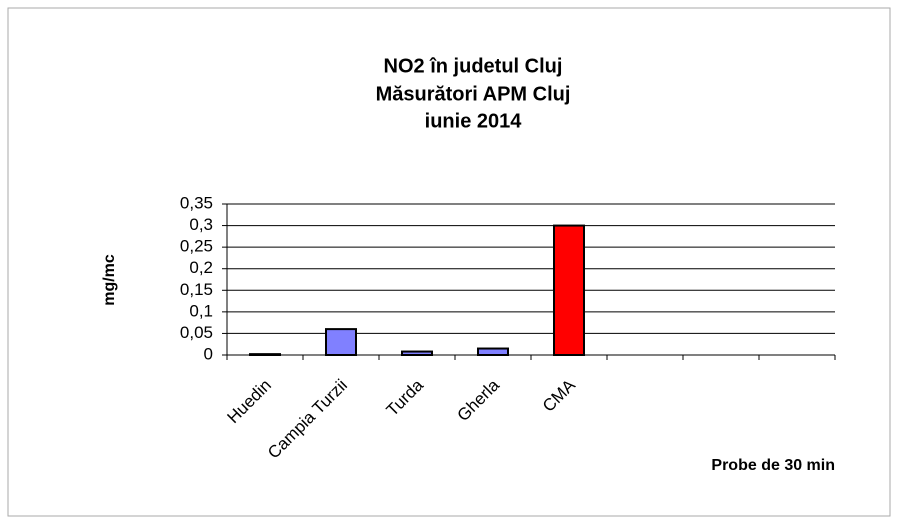 The image size is (899, 523). Describe the element at coordinates (473, 94) in the screenshot. I see `chart-title: Măsurători APM Cluj` at that location.